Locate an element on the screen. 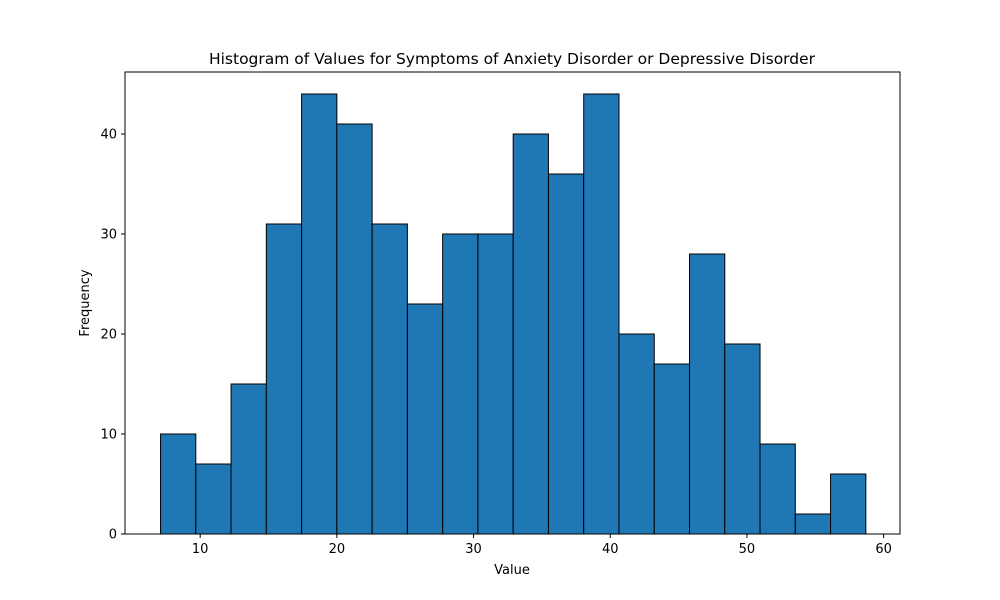 Image resolution: width=1000 pixels, height=600 pixels. y-tick-label: 10 is located at coordinates (108, 435).